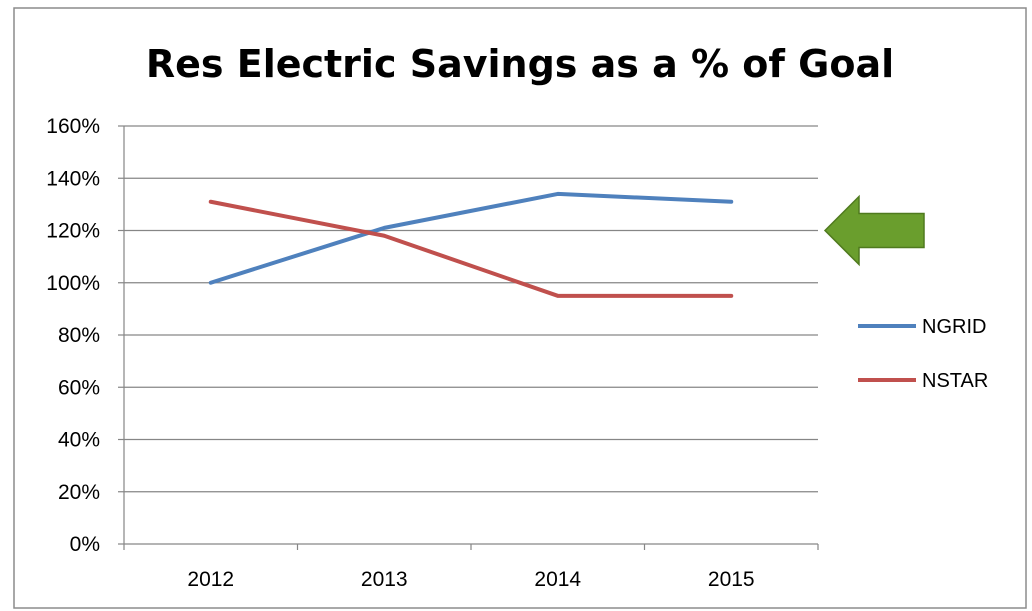 This screenshot has width=1032, height=611. What do you see at coordinates (73, 178) in the screenshot?
I see `y-tick-label: 140%` at bounding box center [73, 178].